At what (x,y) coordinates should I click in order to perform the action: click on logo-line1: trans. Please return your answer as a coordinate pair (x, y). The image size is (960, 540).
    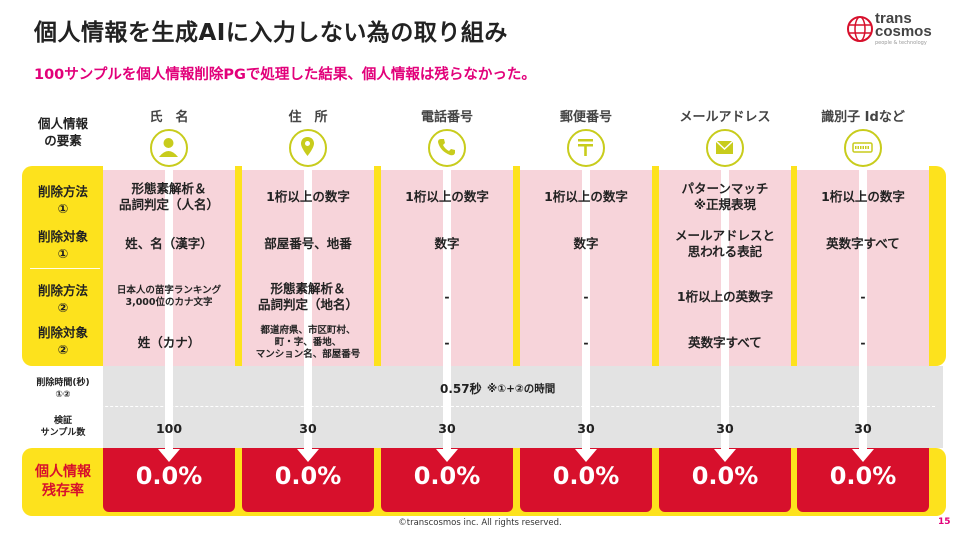
    Looking at the image, I should click on (893, 18).